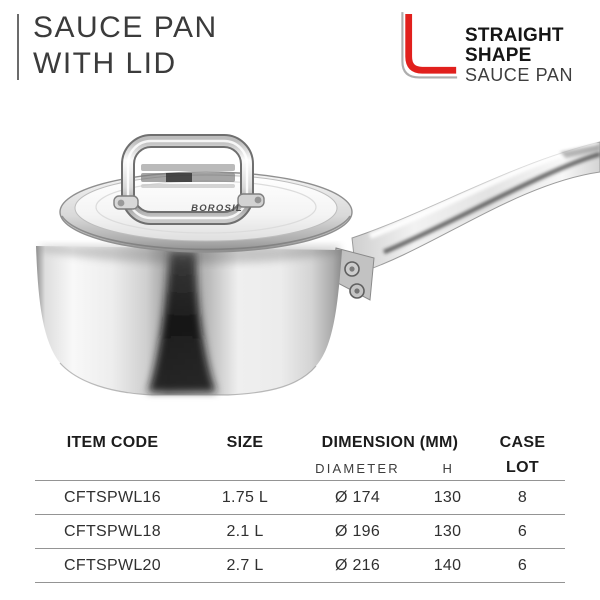 The image size is (600, 600). What do you see at coordinates (245, 497) in the screenshot?
I see `size-value: 1.75 L` at bounding box center [245, 497].